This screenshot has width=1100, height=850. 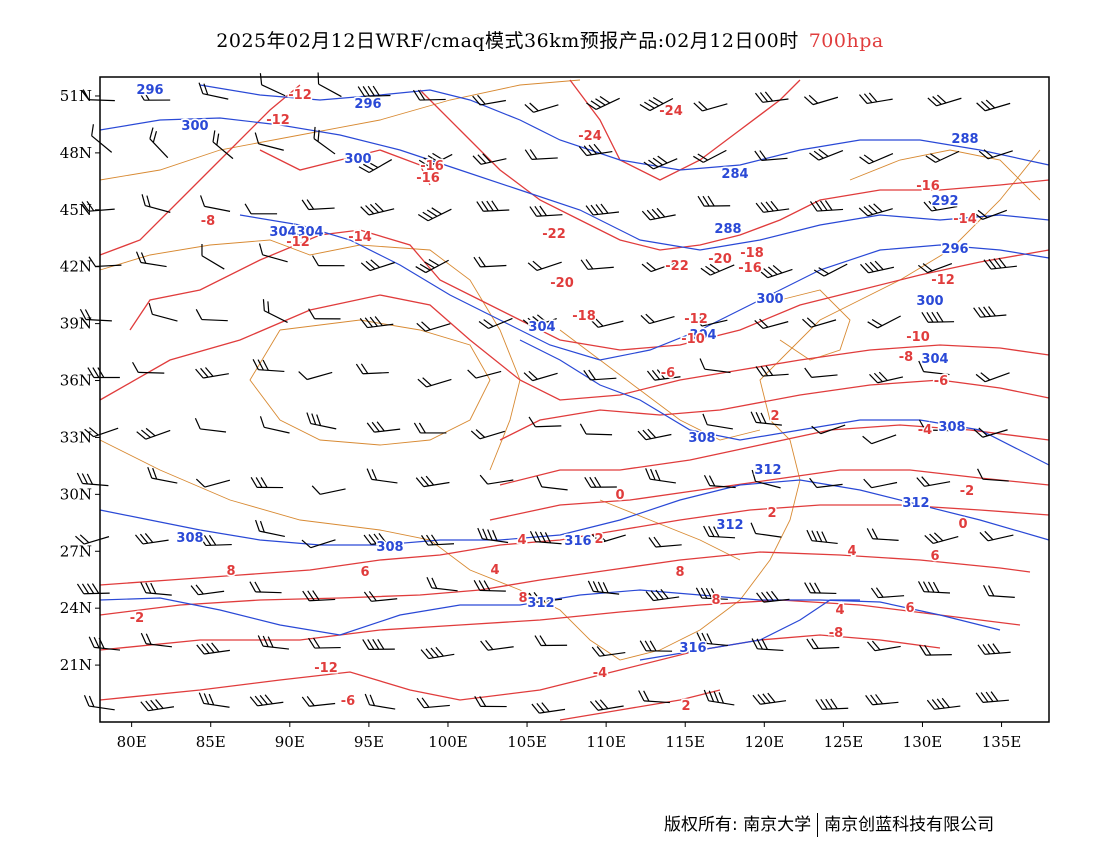 What do you see at coordinates (851, 551) in the screenshot?
I see `temperature-contour-label: 4` at bounding box center [851, 551].